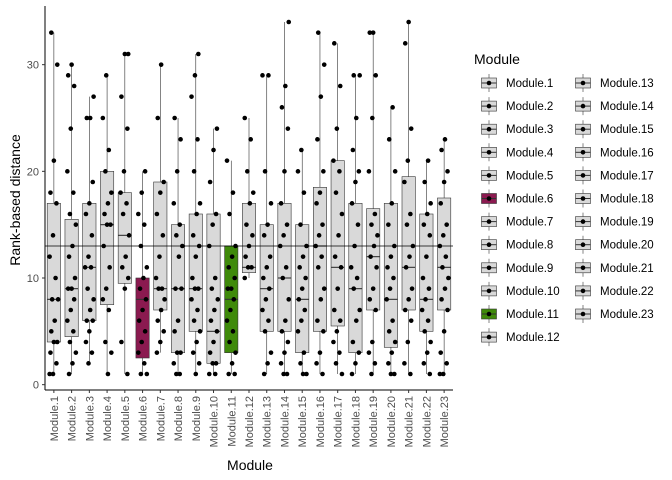  Describe the element at coordinates (627, 292) in the screenshot. I see `legend-label: Module.22` at that location.